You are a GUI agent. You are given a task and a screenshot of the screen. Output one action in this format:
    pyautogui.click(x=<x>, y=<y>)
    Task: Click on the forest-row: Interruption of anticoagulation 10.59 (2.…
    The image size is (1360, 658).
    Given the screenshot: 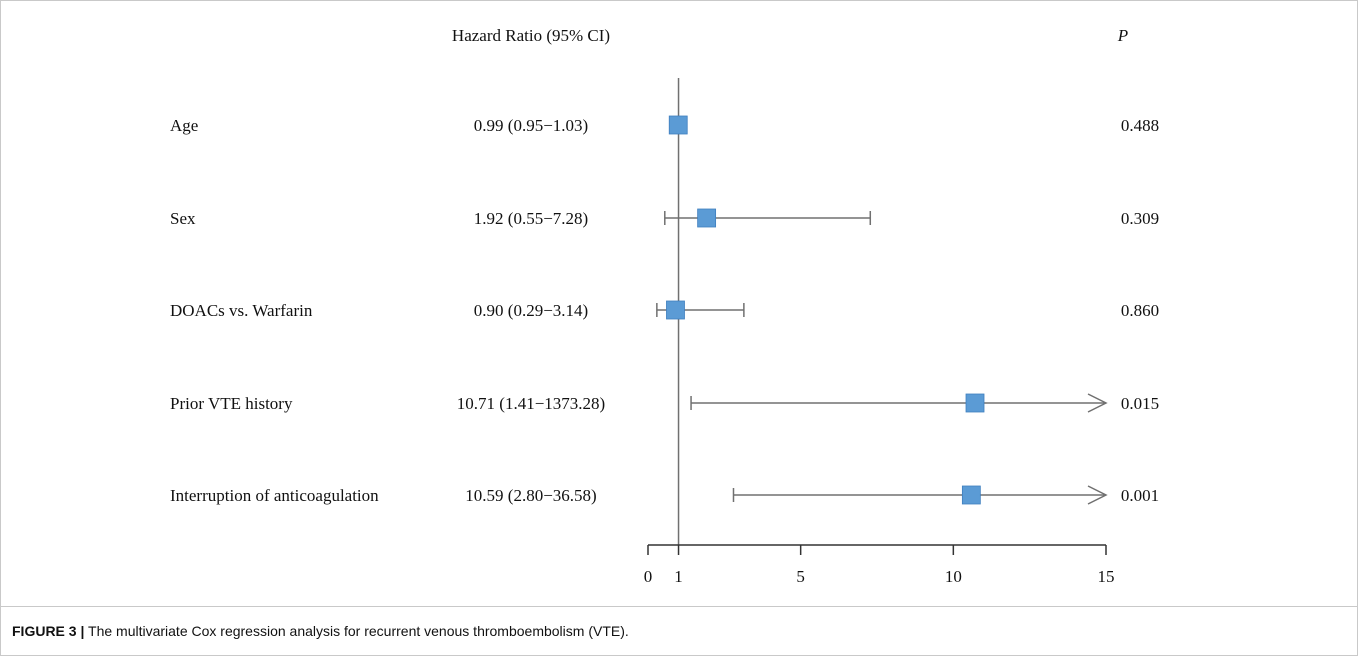 What is the action you would take?
    pyautogui.click(x=664, y=495)
    